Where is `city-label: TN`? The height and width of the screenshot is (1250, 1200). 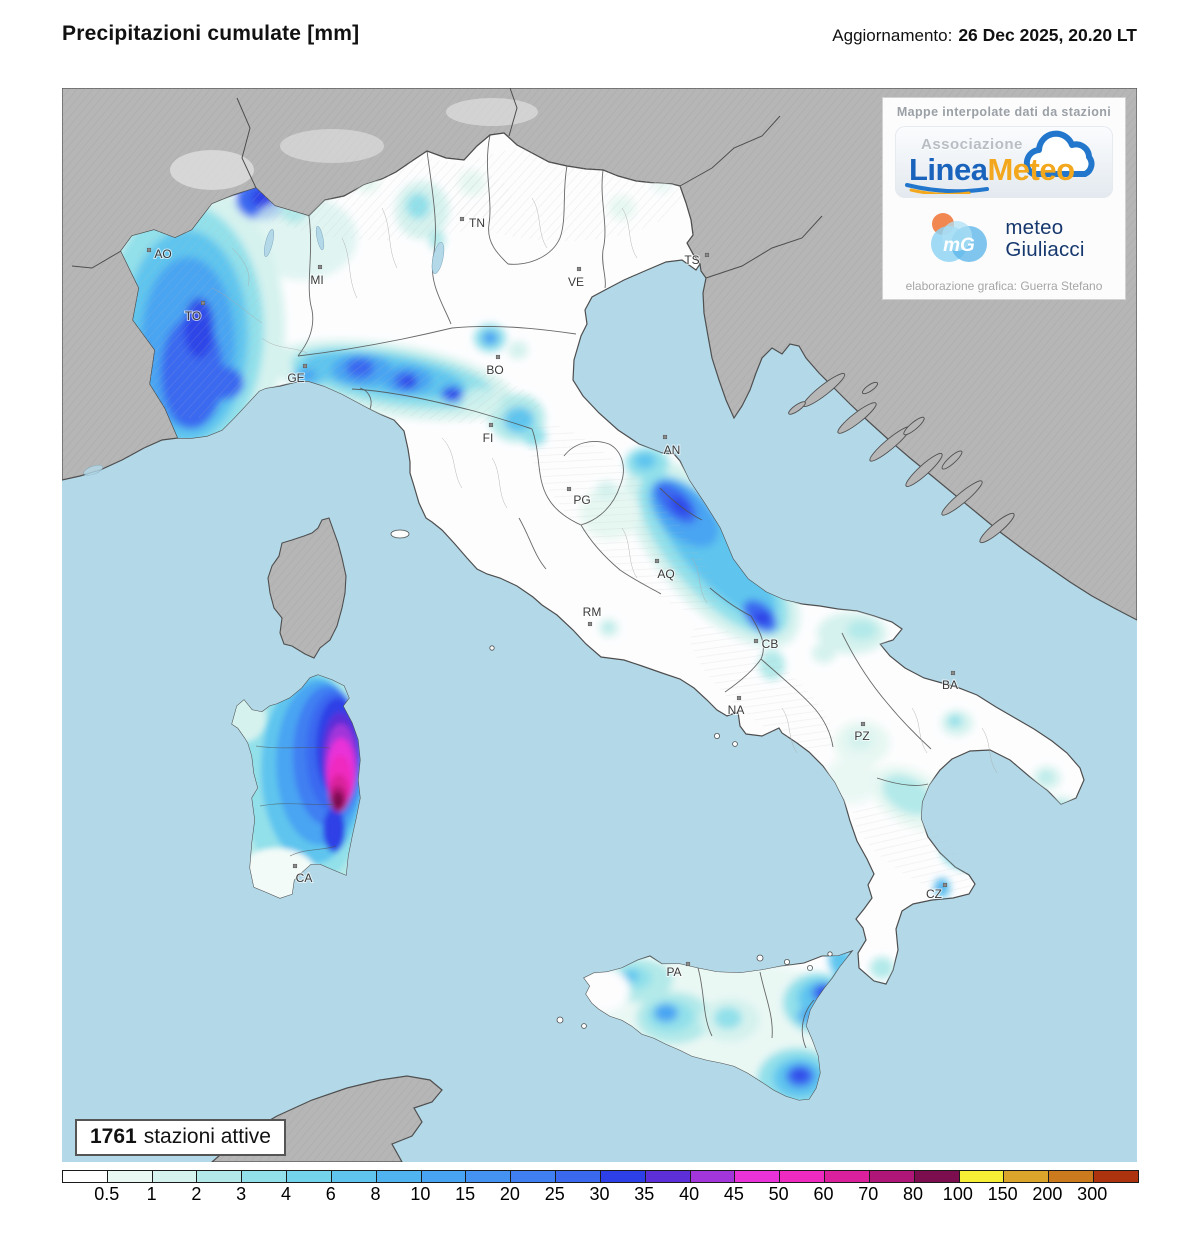 city-label: TN is located at coordinates (477, 223).